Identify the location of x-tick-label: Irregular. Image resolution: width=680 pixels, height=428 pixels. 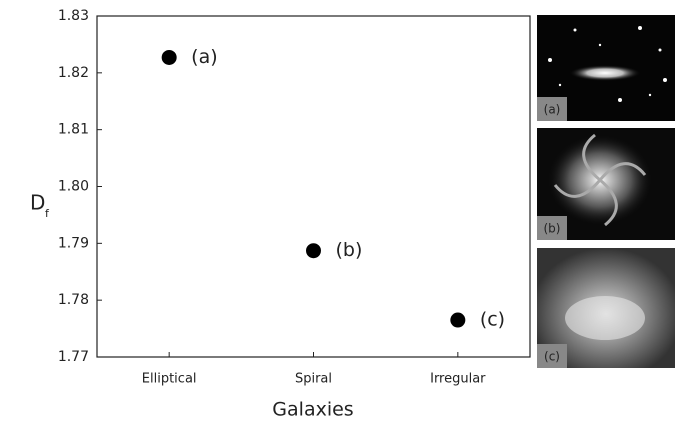
(458, 379).